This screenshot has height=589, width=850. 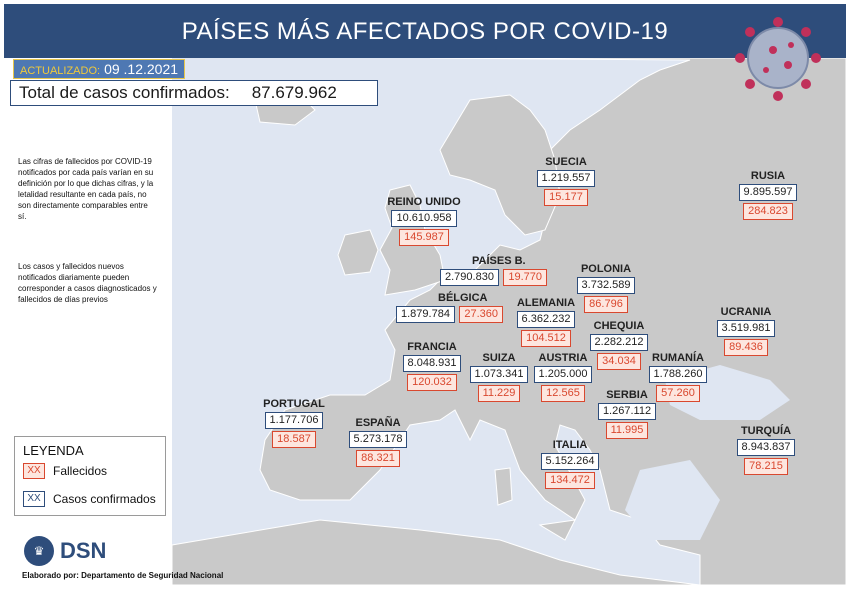 I want to click on updated-label: ACTUALIZADO:, so click(x=60, y=71).